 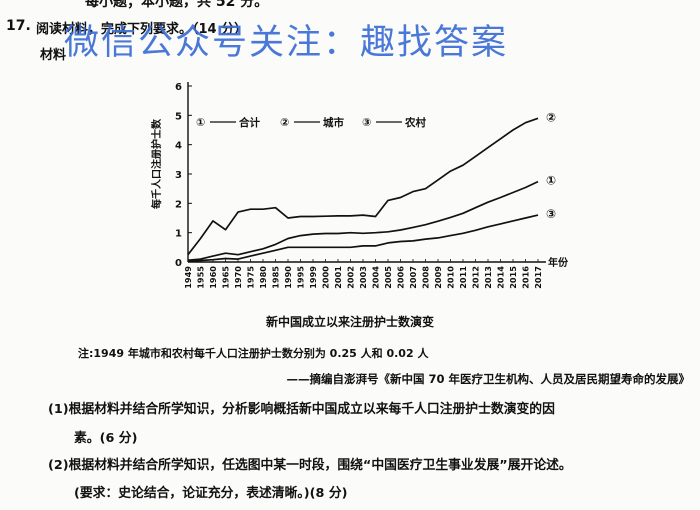 I want to click on series-end-marker: ②, so click(x=551, y=117).